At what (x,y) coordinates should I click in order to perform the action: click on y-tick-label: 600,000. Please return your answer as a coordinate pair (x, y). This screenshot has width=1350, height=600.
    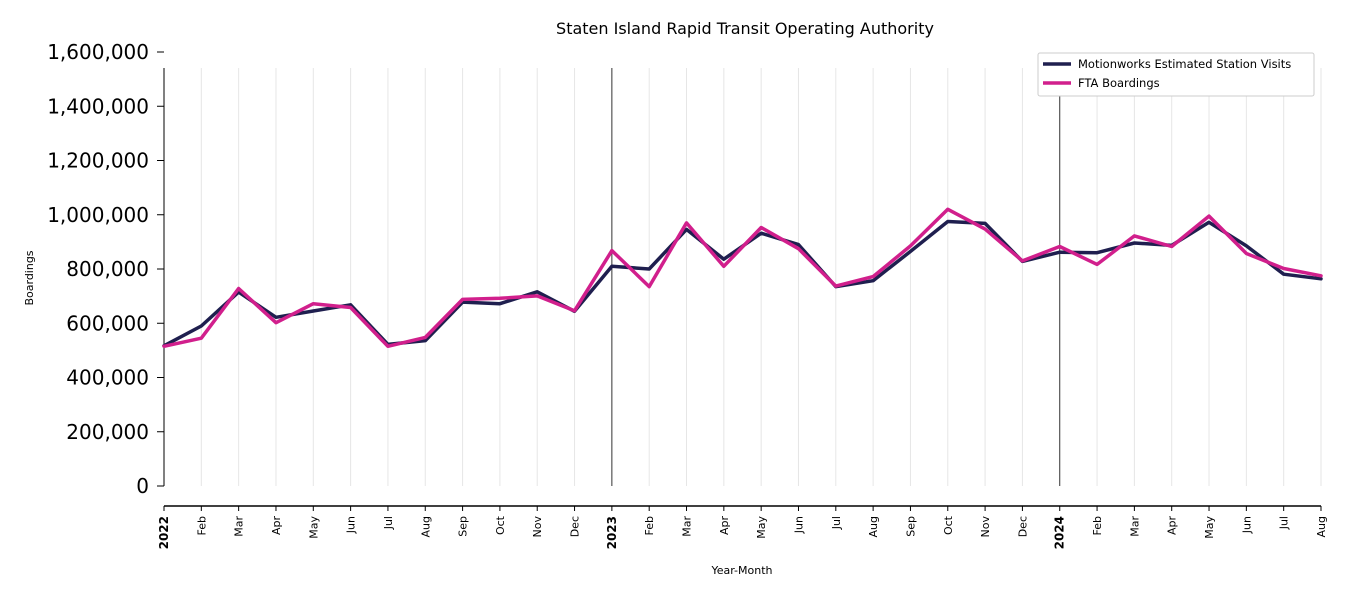
    Looking at the image, I should click on (107, 323).